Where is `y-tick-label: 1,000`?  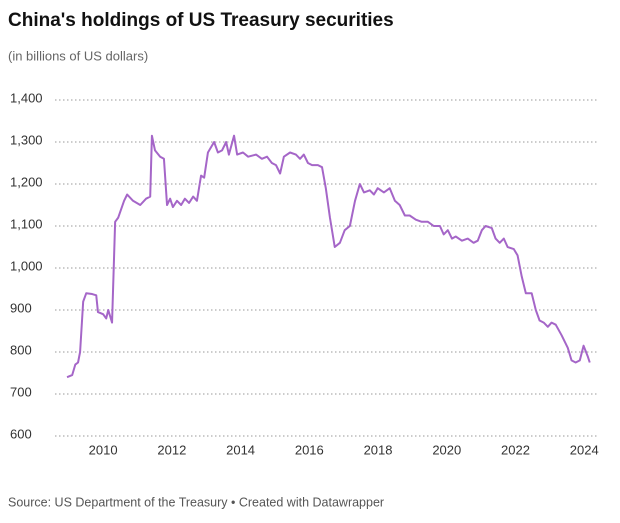
y-tick-label: 1,000 is located at coordinates (26, 265).